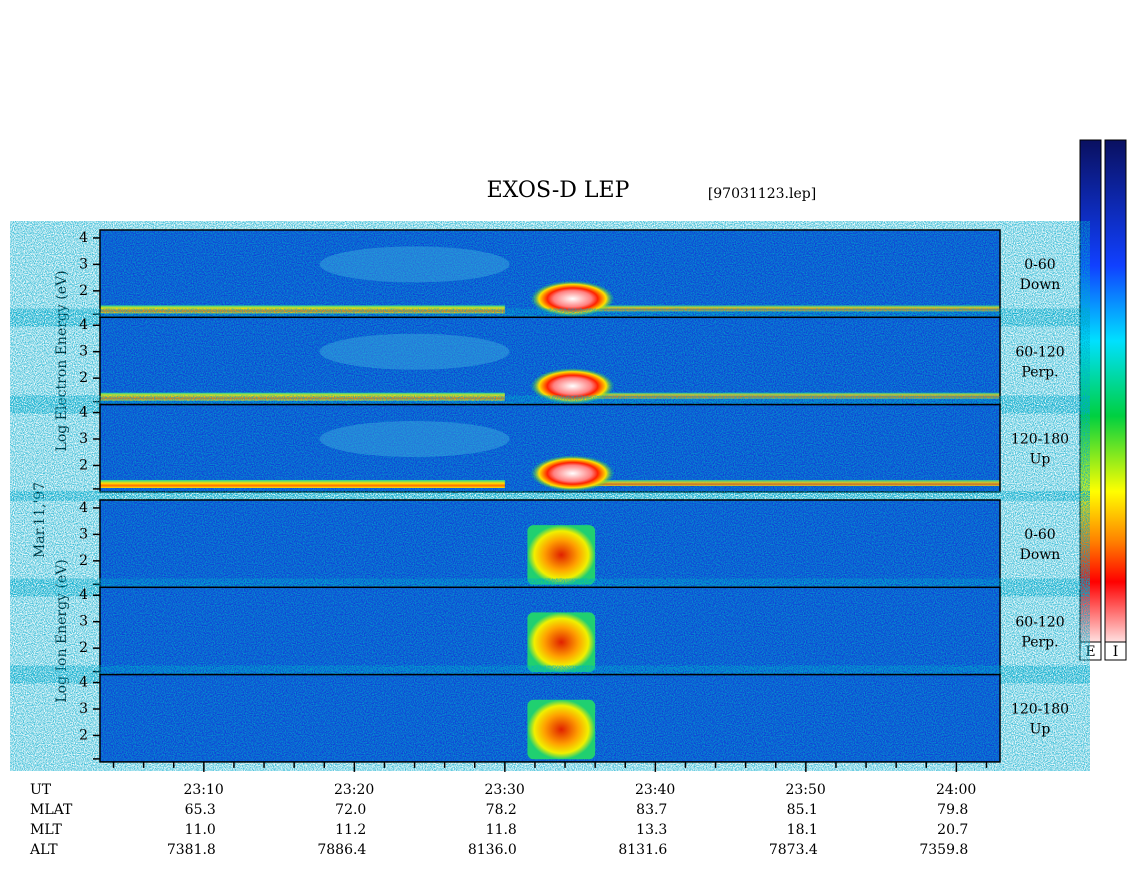 This screenshot has width=1130, height=875. Describe the element at coordinates (43, 850) in the screenshot. I see `ephemeris-name: ALT` at that location.